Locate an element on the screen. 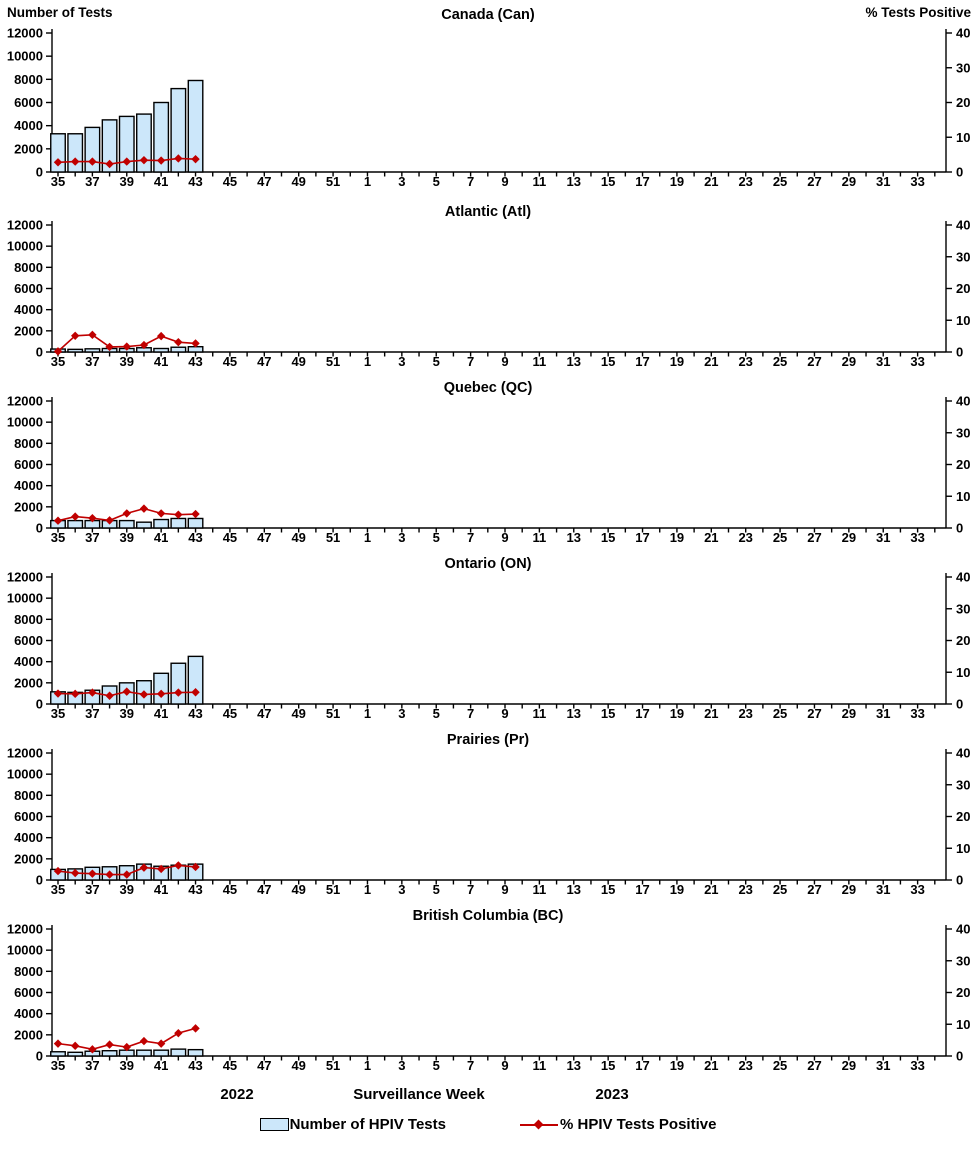 Image resolution: width=976 pixels, height=1152 pixels. svg-text: 47 is located at coordinates (264, 1065).